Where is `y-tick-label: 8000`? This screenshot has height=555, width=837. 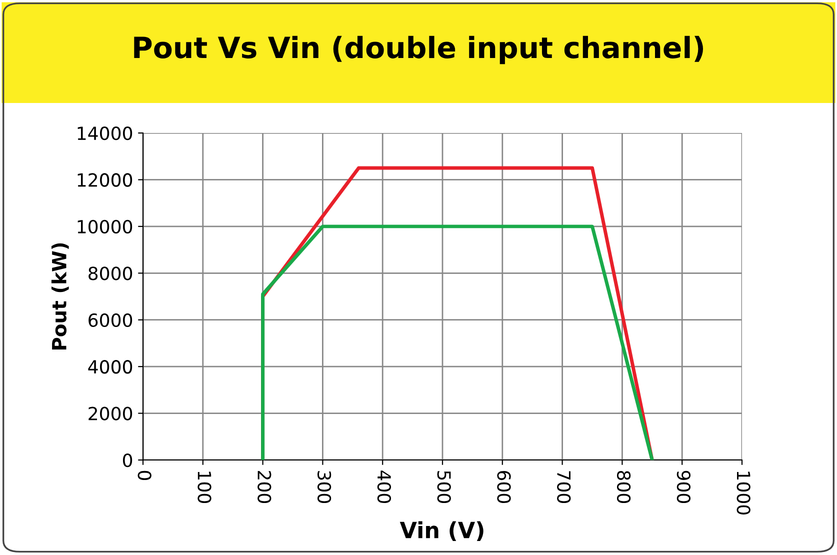
y-tick-label: 8000 is located at coordinates (110, 273).